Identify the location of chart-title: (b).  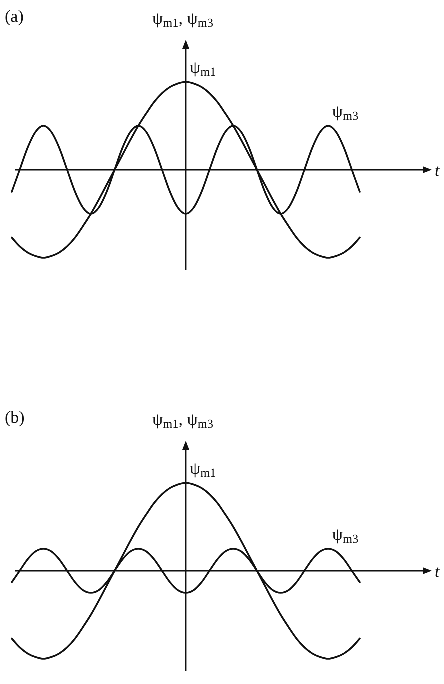
(15, 417).